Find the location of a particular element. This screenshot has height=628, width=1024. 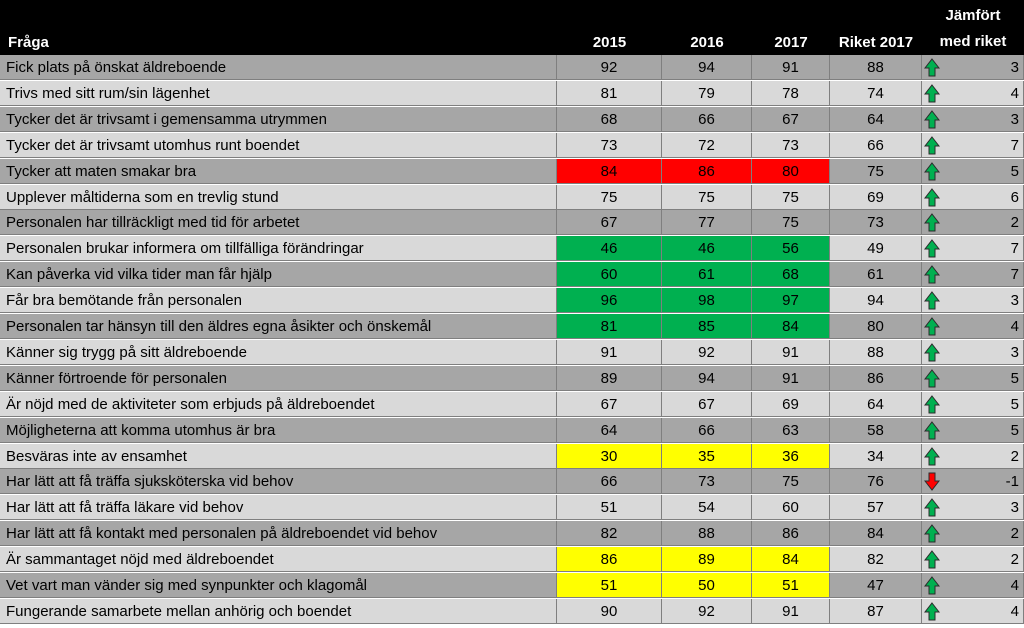

cell-riket-2017: 61 is located at coordinates (876, 275).